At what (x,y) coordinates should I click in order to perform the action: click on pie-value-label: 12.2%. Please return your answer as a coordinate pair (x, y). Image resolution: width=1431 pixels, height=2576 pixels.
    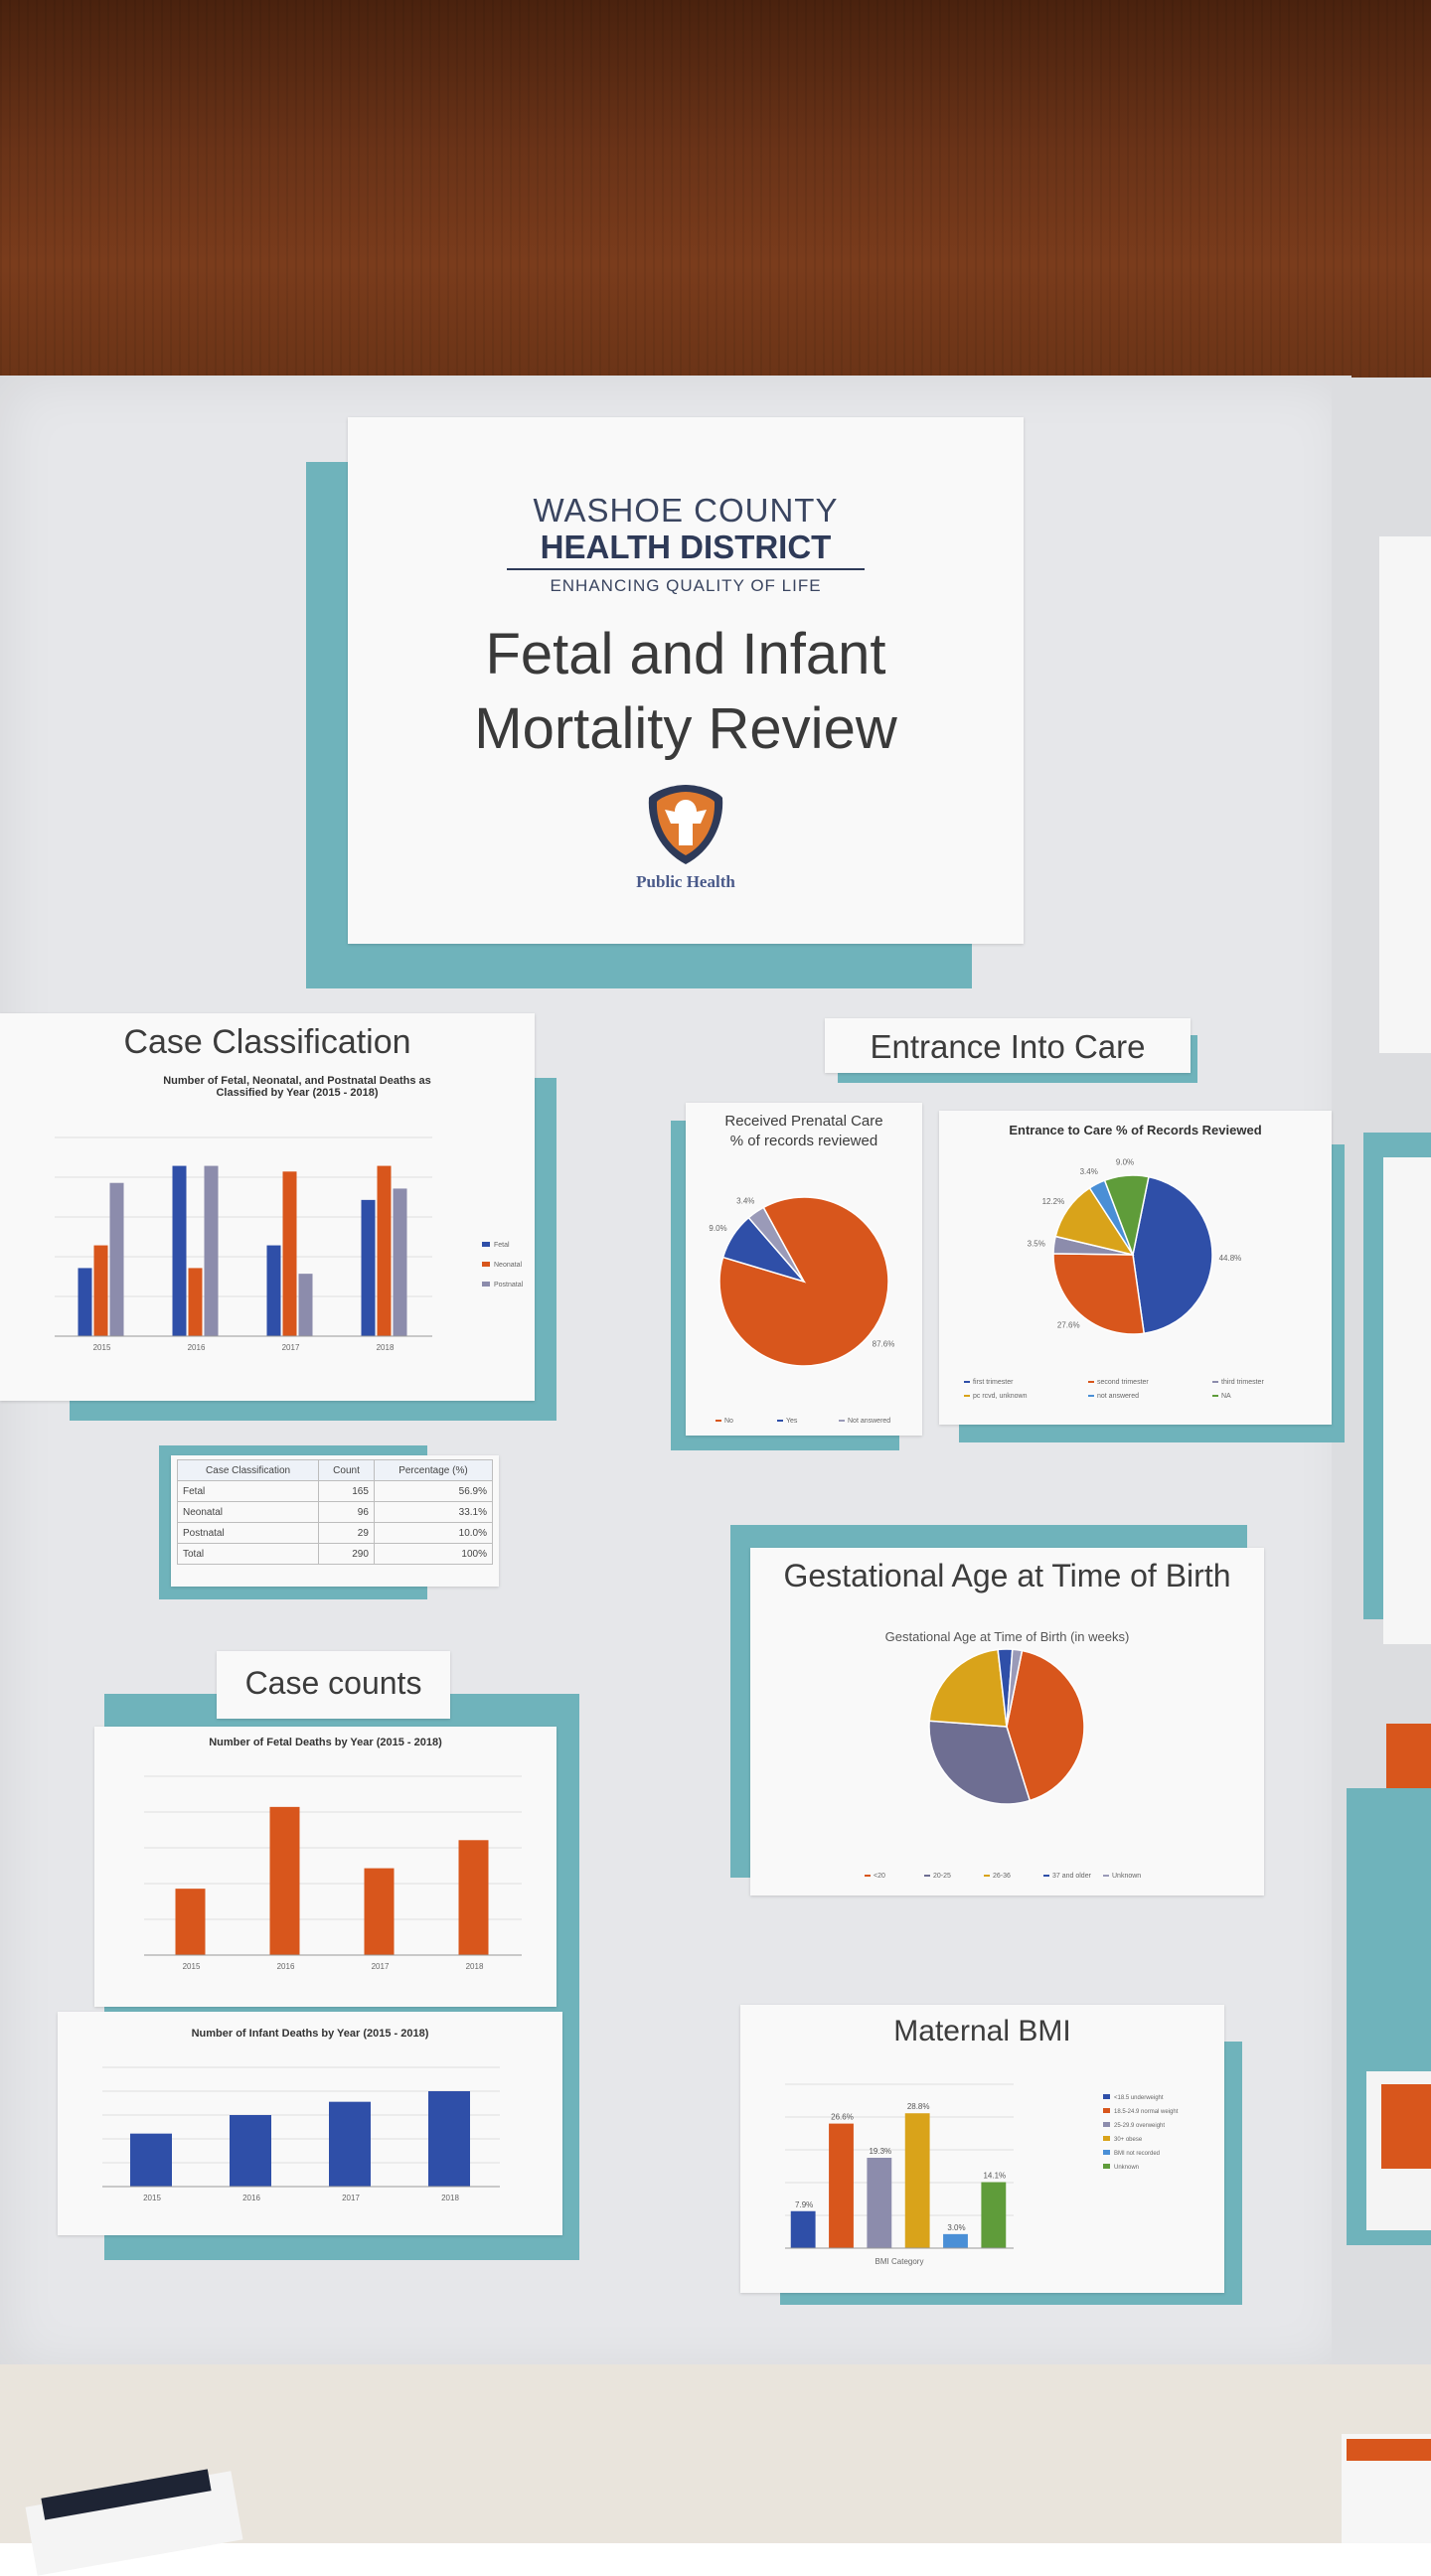
    Looking at the image, I should click on (1053, 1201).